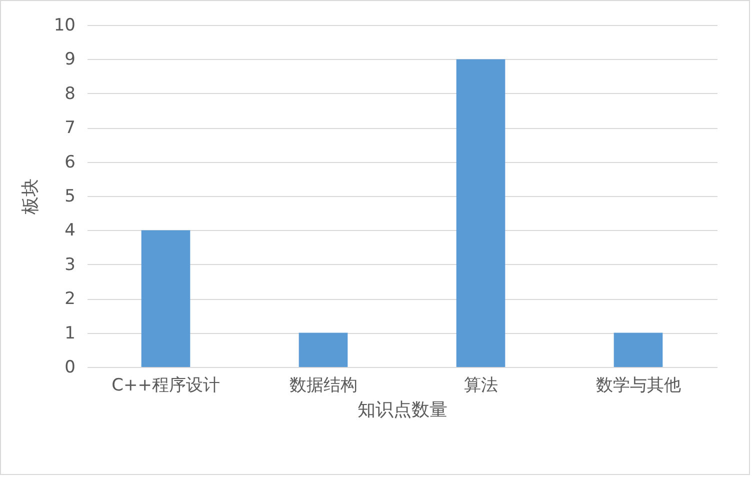  Describe the element at coordinates (70, 162) in the screenshot. I see `y-tick-label: 6` at that location.